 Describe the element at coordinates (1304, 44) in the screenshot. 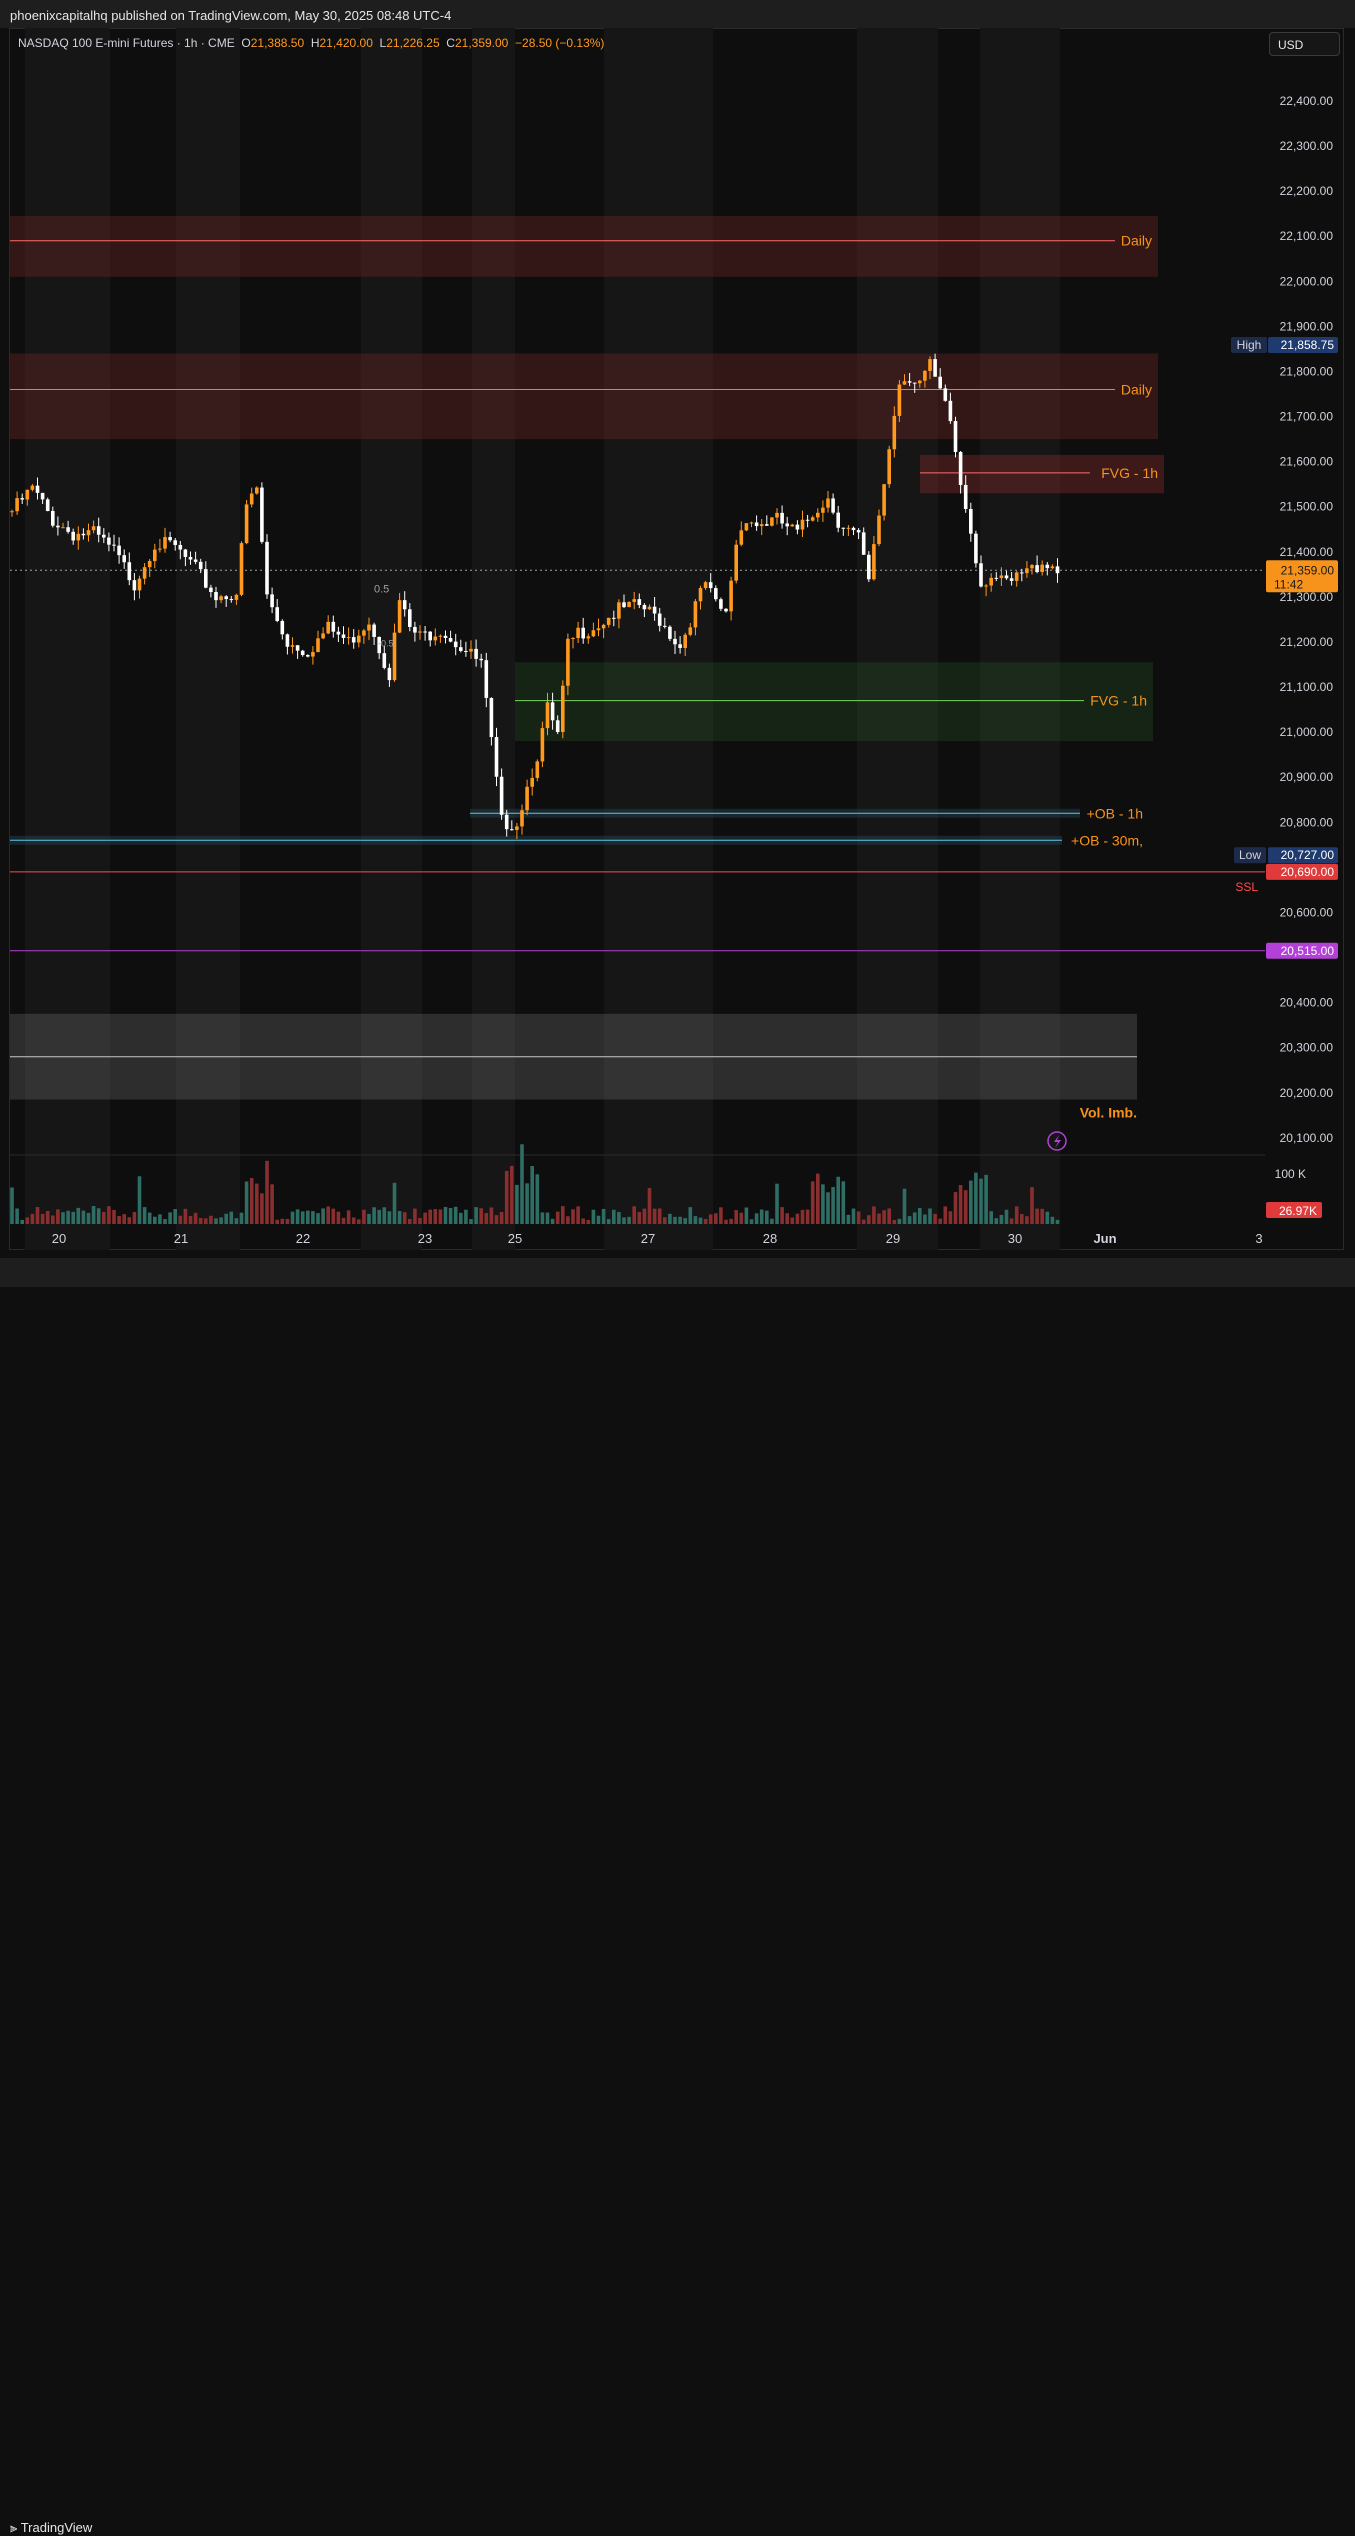

I see `currency-button: USD` at that location.